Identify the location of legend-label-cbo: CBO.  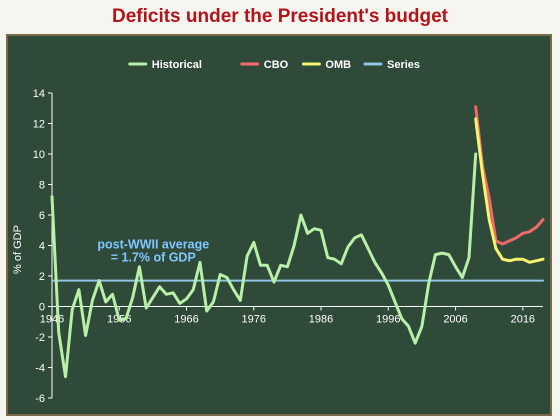
(276, 65).